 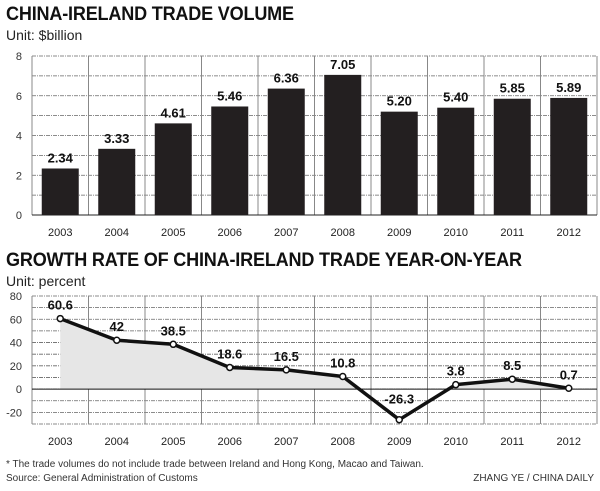 I want to click on bar-chart-xtick-label: 2003, so click(x=60, y=233).